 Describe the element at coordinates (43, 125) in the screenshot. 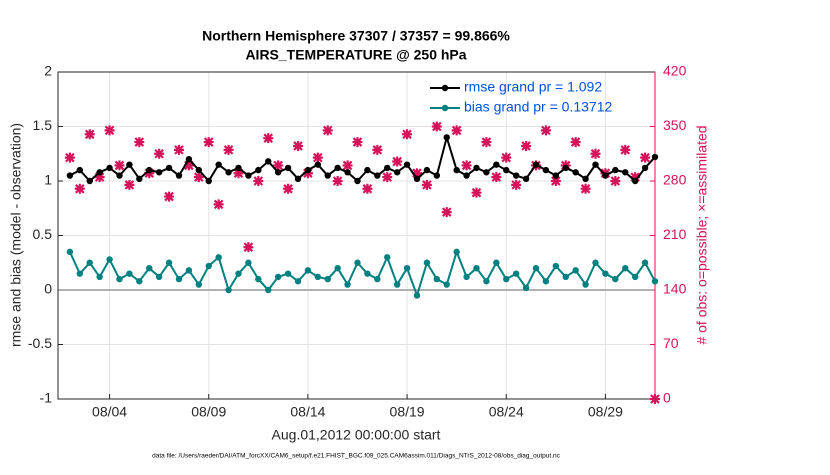

I see `y-tick-label: 1.5` at that location.